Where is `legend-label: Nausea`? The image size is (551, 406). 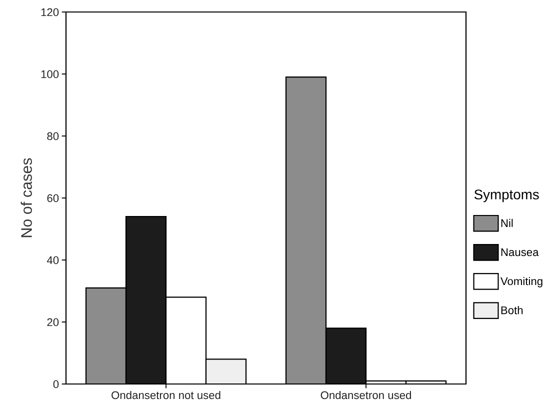 legend-label: Nausea is located at coordinates (520, 252).